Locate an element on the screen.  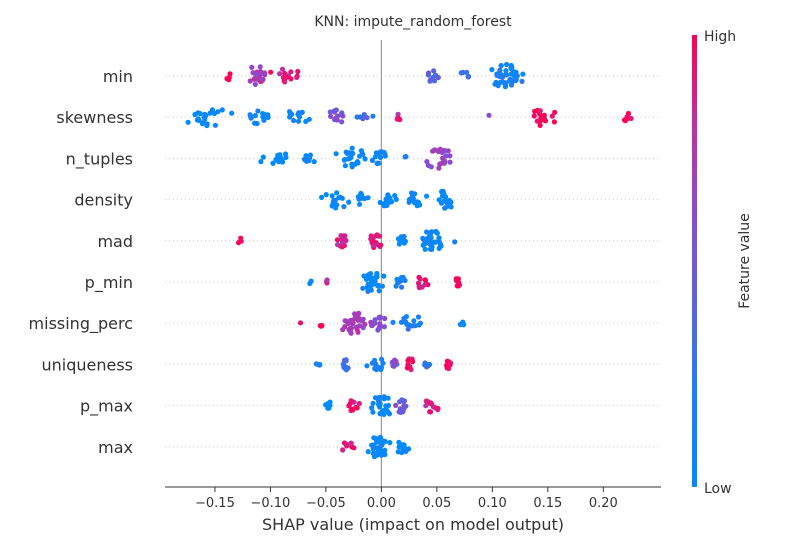
x-tick-label: −0.15 is located at coordinates (215, 503).